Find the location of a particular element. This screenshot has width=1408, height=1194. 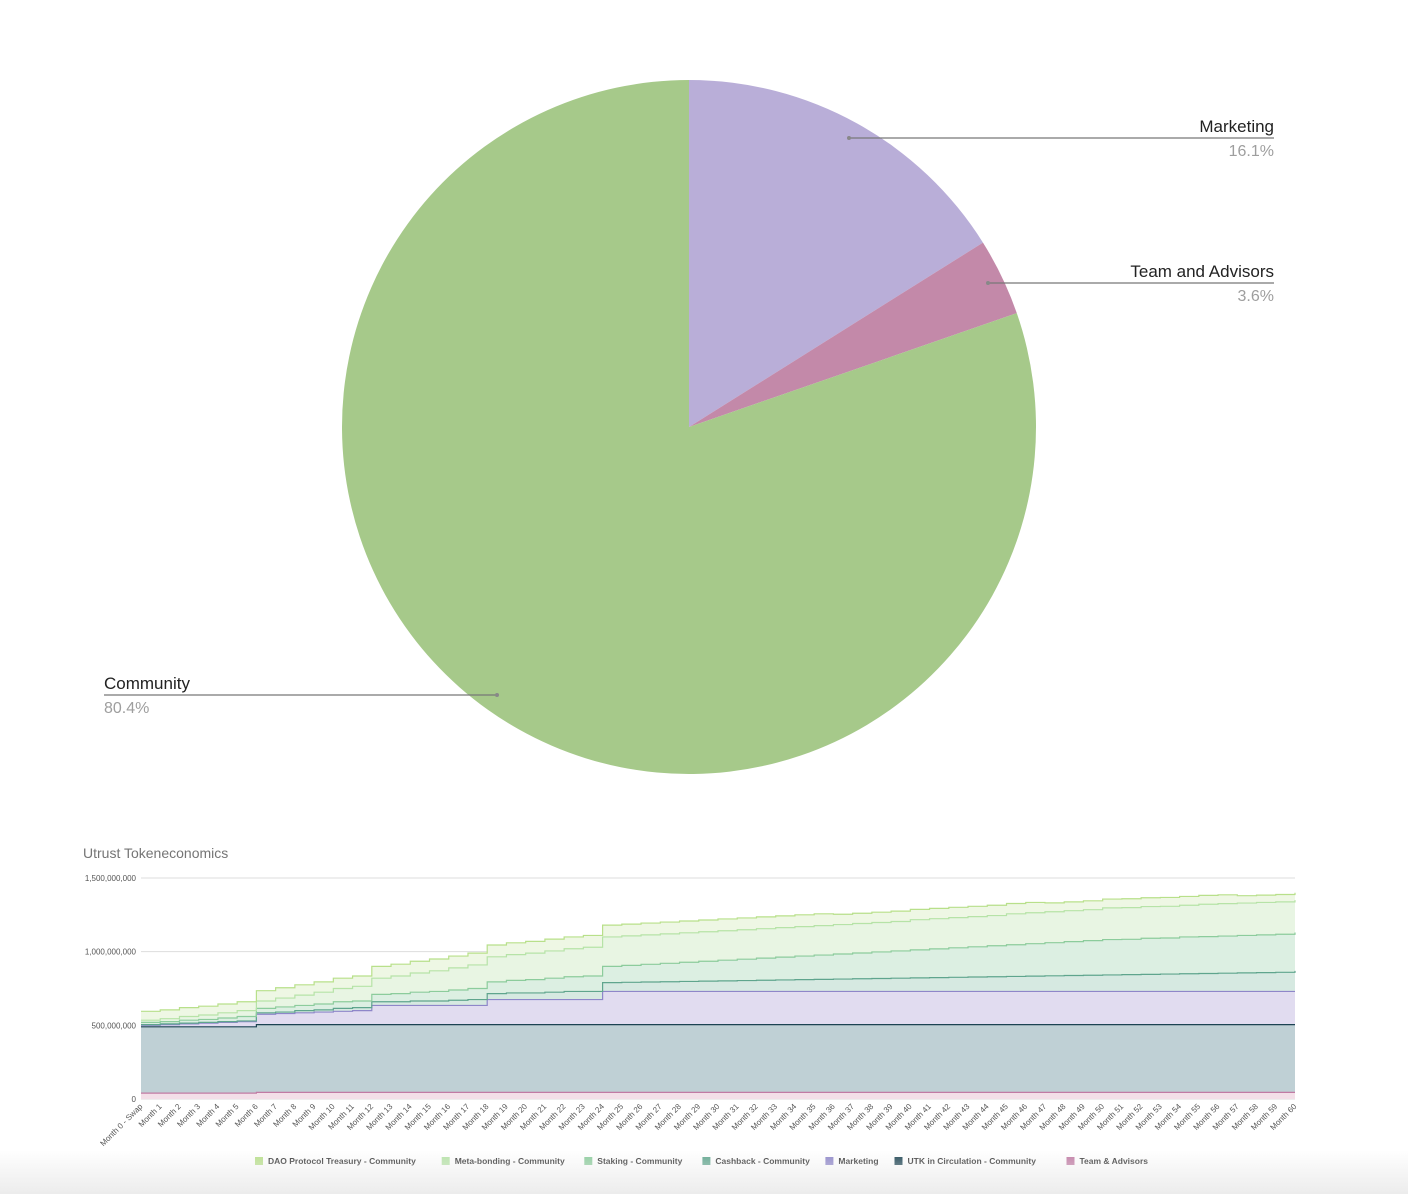

legend-item-marketing: Marketing is located at coordinates (852, 1161).